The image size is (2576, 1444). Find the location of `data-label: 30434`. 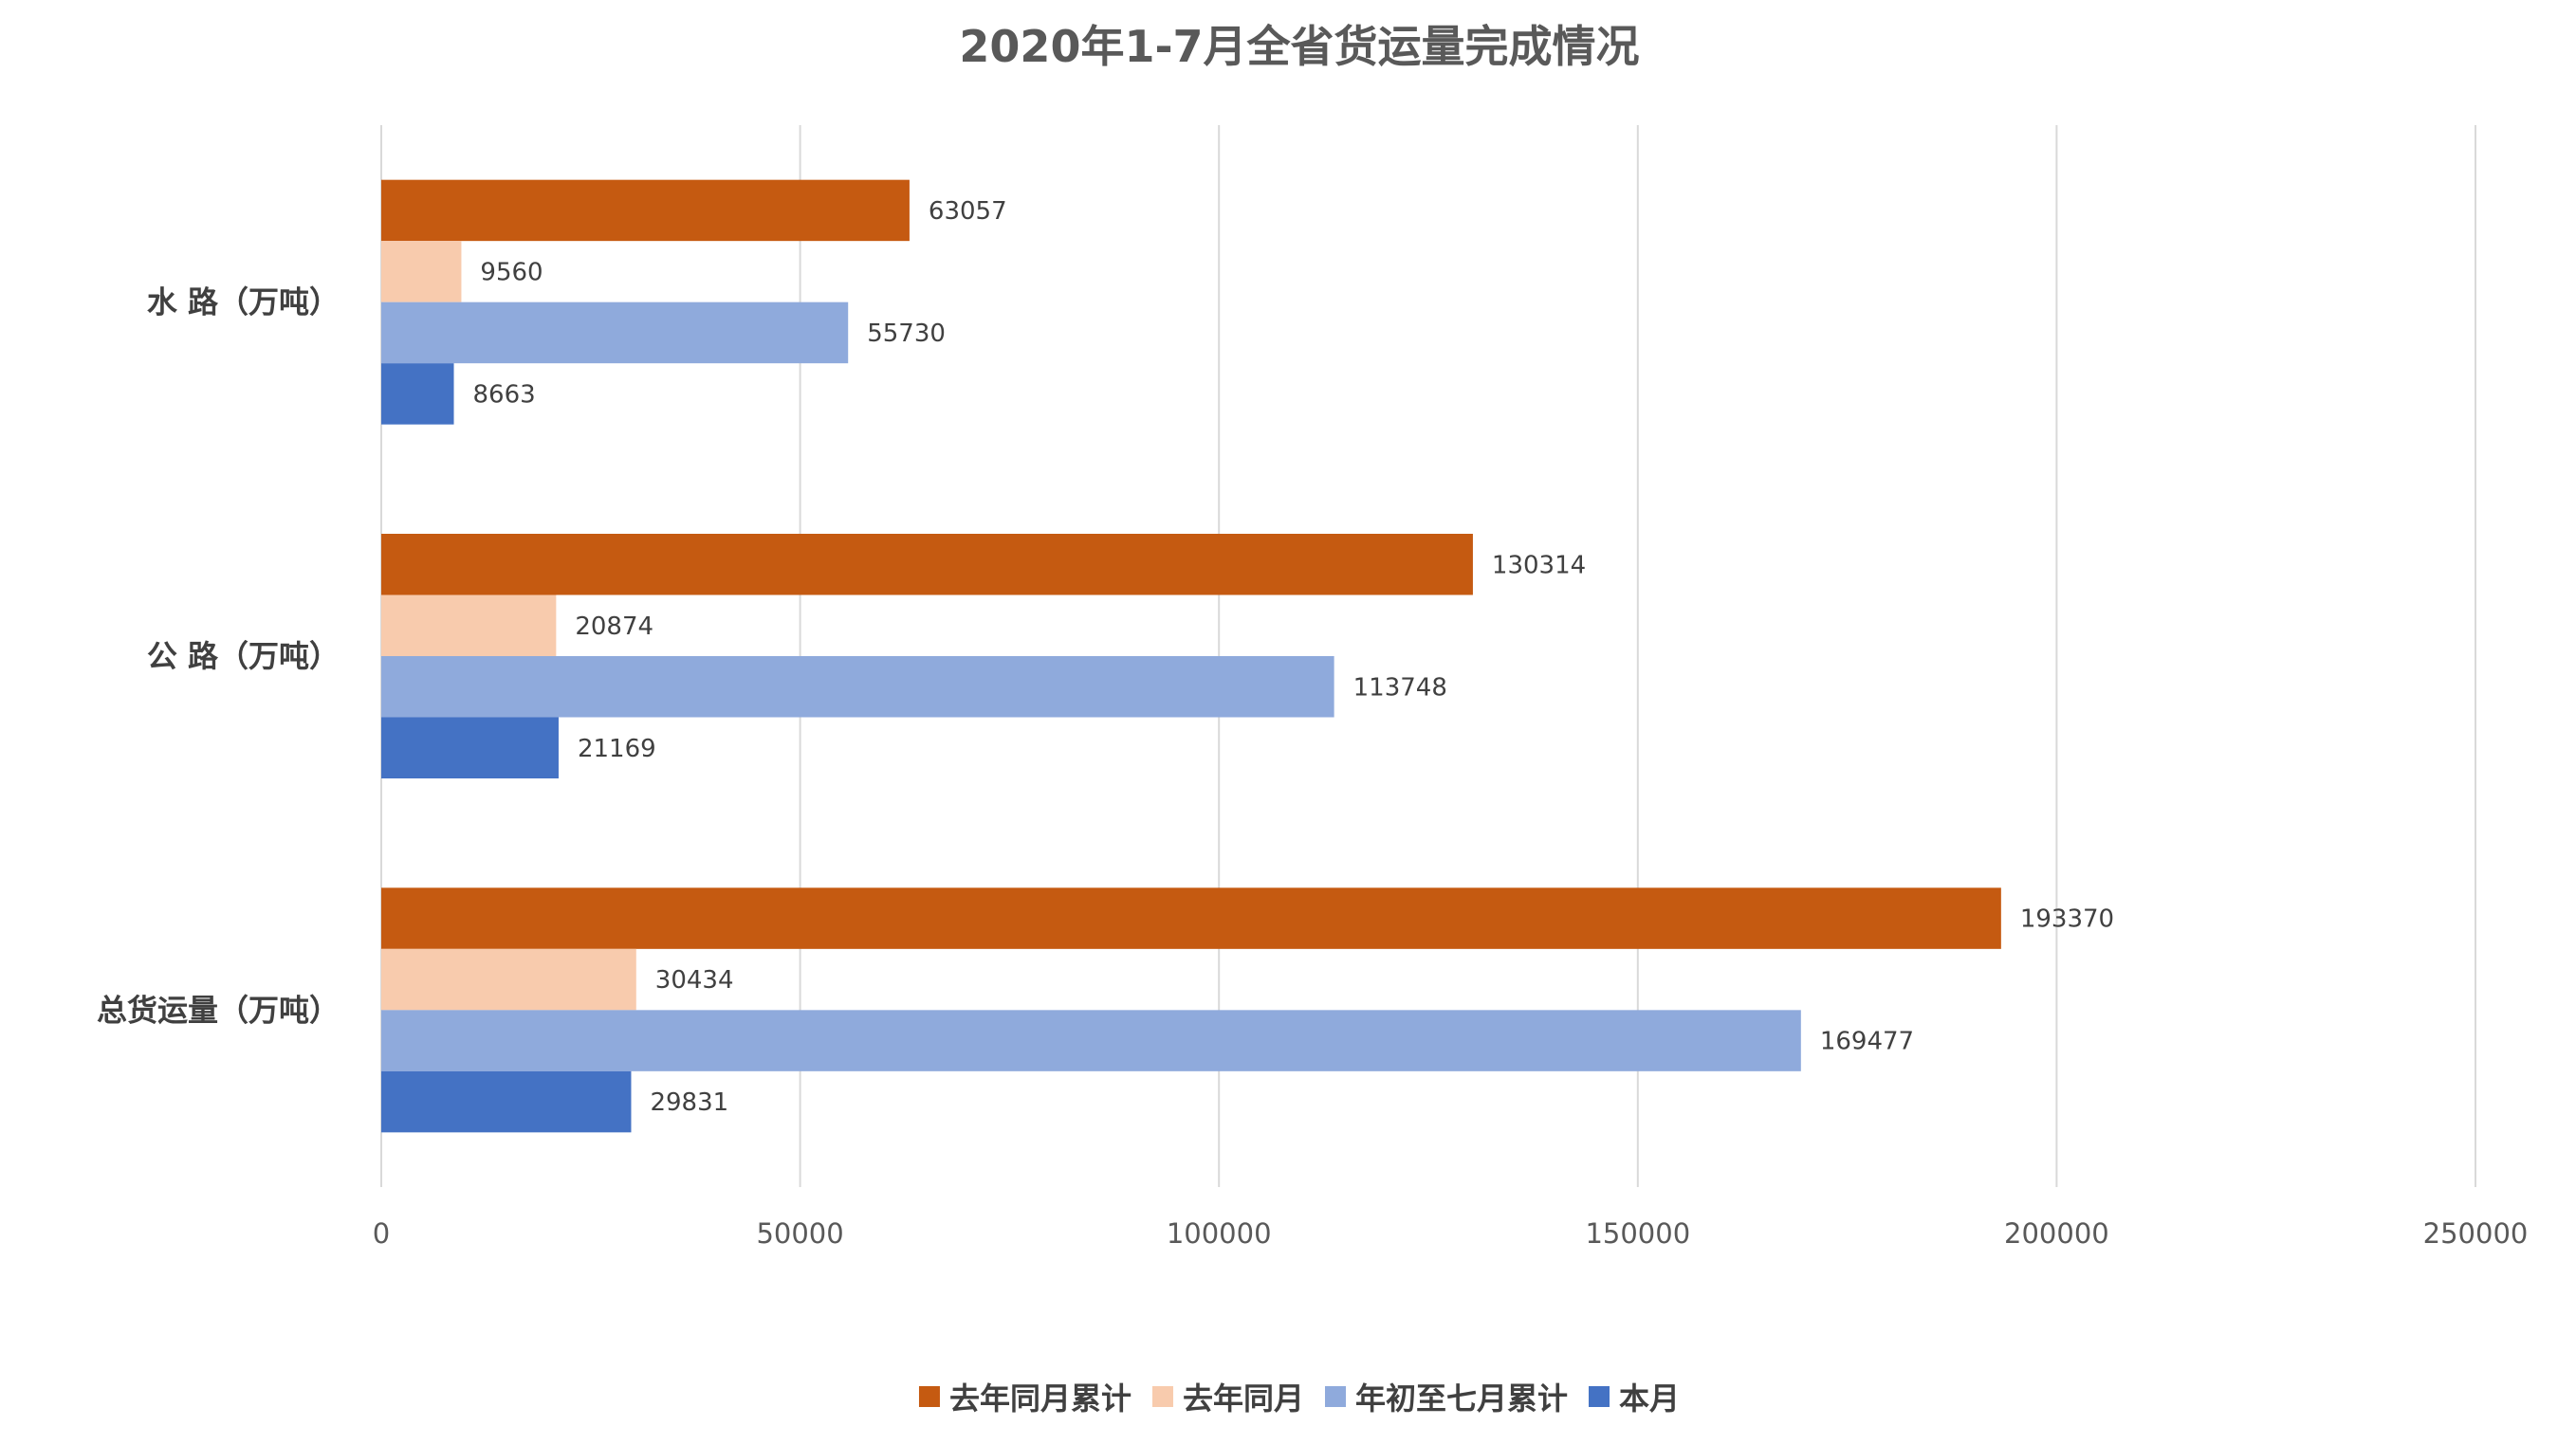

data-label: 30434 is located at coordinates (694, 980).